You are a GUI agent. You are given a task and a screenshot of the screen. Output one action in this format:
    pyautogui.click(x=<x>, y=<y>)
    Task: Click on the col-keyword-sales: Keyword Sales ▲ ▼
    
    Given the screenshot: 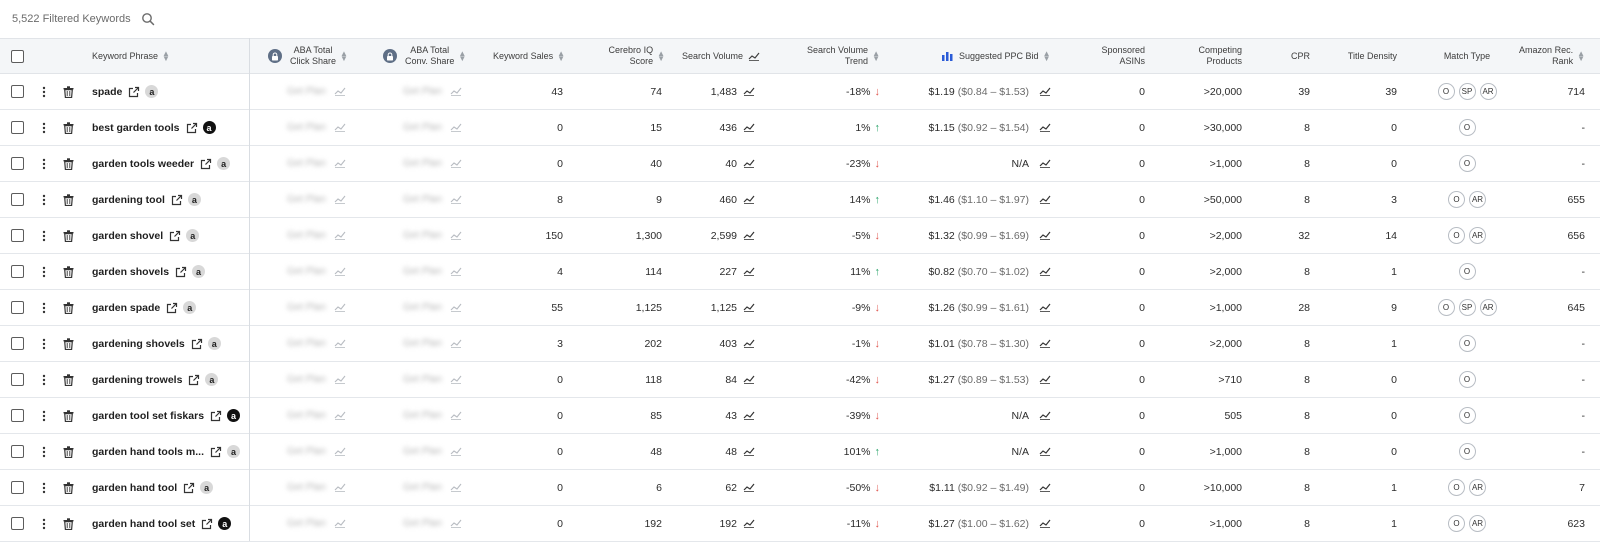 What is the action you would take?
    pyautogui.click(x=517, y=56)
    